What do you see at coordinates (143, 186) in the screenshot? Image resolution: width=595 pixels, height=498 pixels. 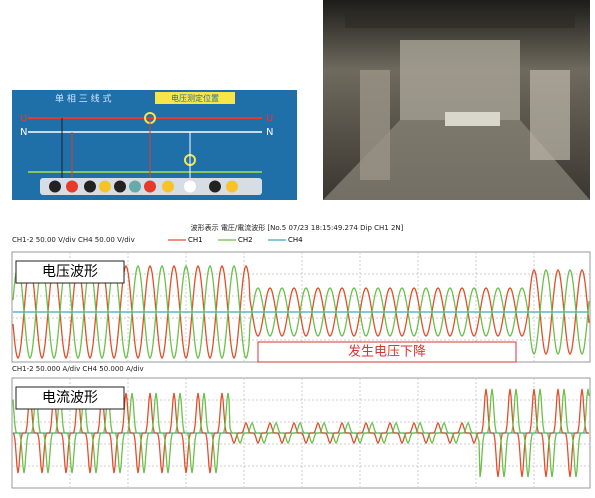 I see `terminals` at bounding box center [143, 186].